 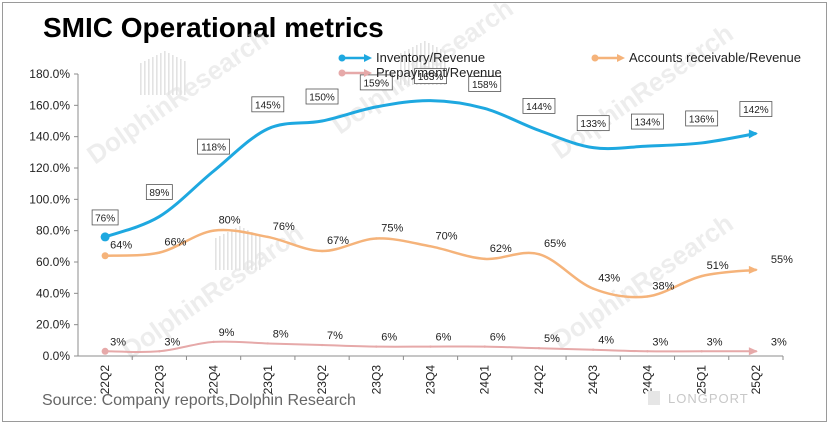 I want to click on data-label: 8%, so click(x=281, y=334).